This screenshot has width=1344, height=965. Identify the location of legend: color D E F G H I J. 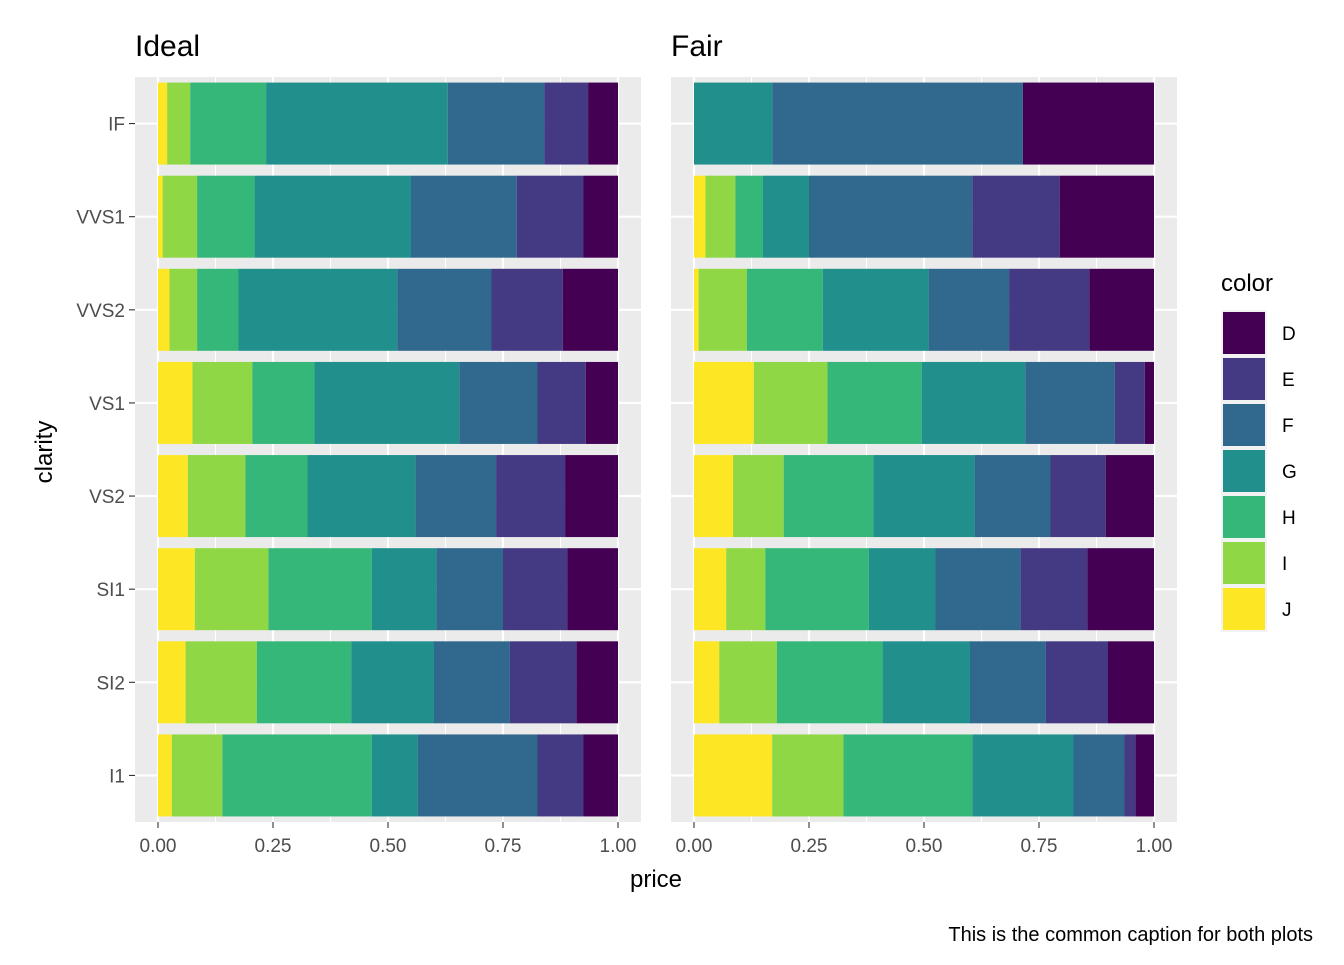
(1259, 451).